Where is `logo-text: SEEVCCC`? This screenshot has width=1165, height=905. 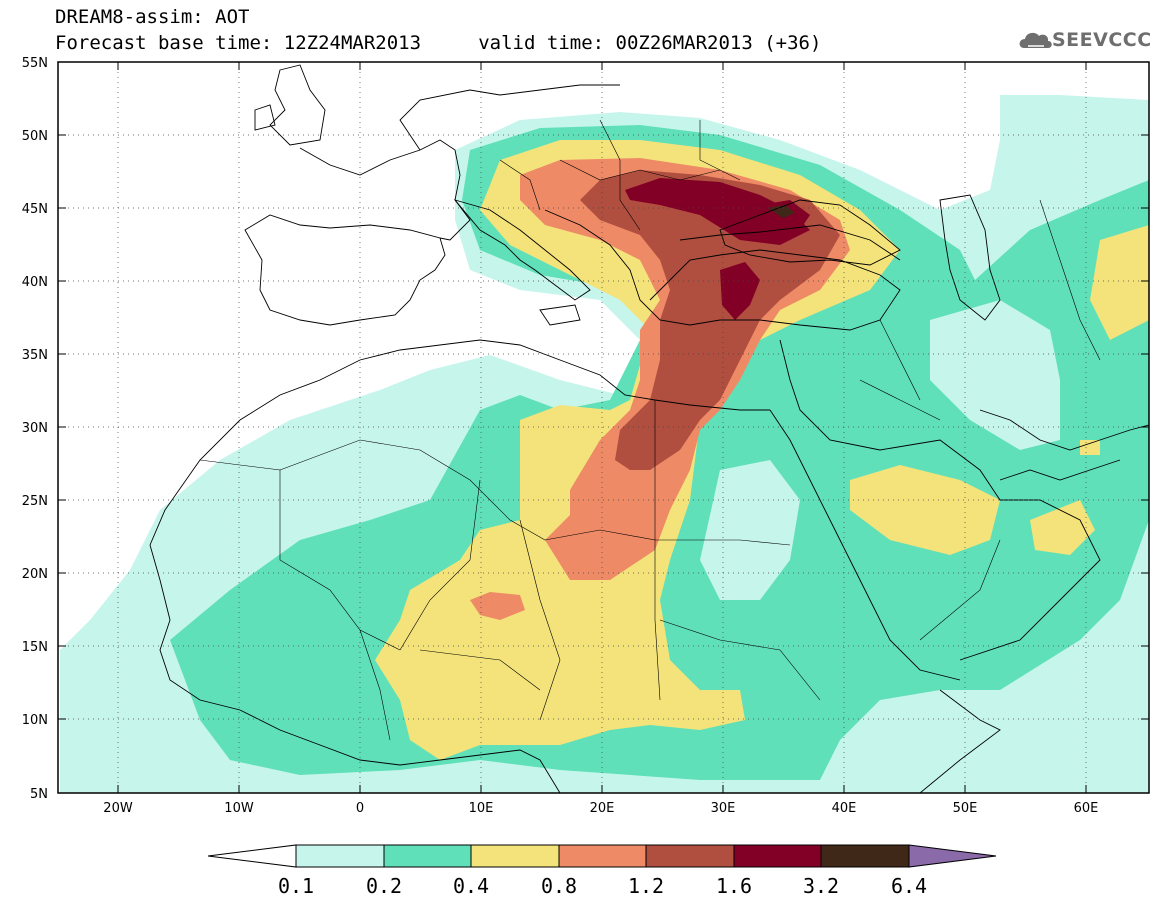 logo-text: SEEVCCC is located at coordinates (1102, 40).